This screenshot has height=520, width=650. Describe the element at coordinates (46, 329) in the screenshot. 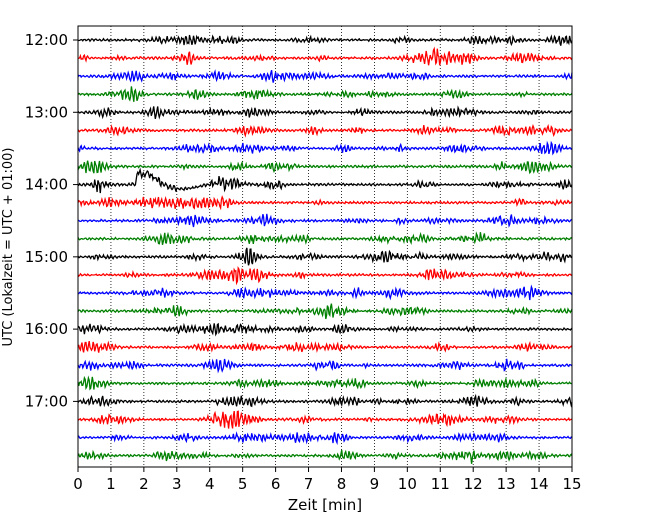

I see `y-tick-label: 16:00` at that location.